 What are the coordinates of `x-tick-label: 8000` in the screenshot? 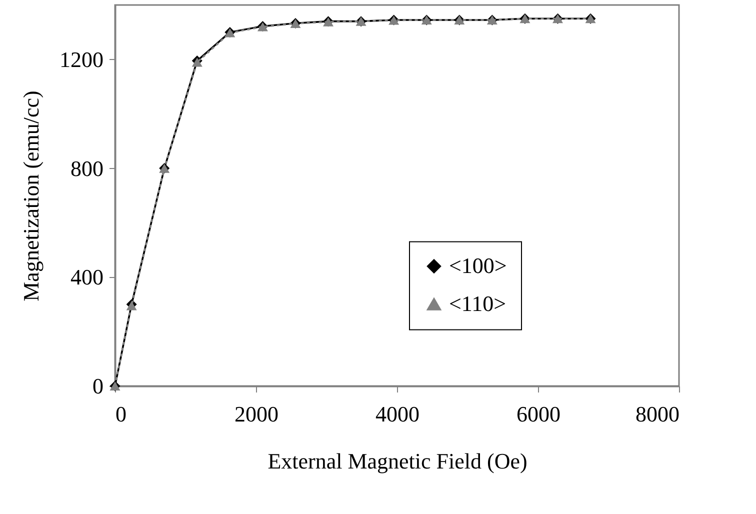 It's located at (658, 414).